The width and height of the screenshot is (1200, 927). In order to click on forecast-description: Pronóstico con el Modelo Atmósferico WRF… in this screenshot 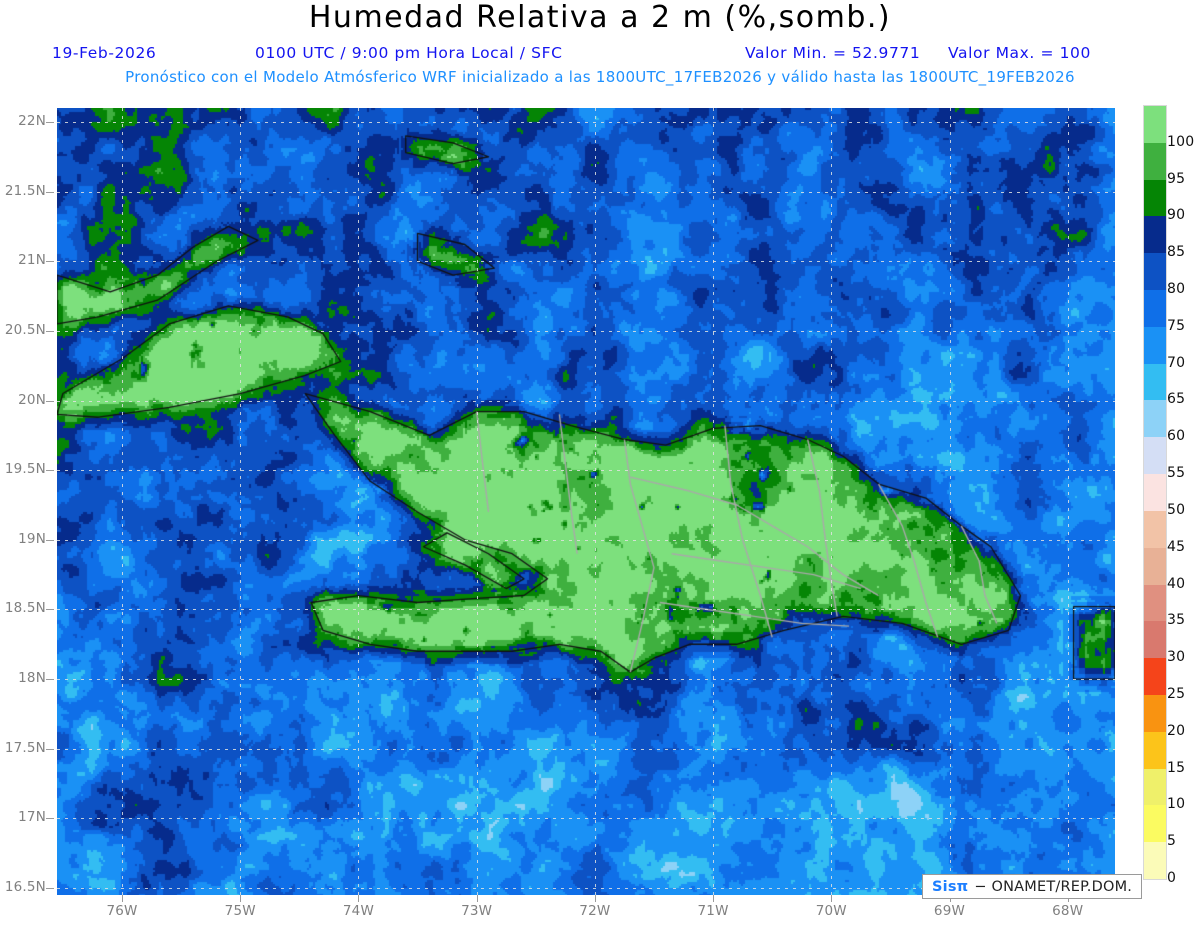, I will do `click(600, 77)`.